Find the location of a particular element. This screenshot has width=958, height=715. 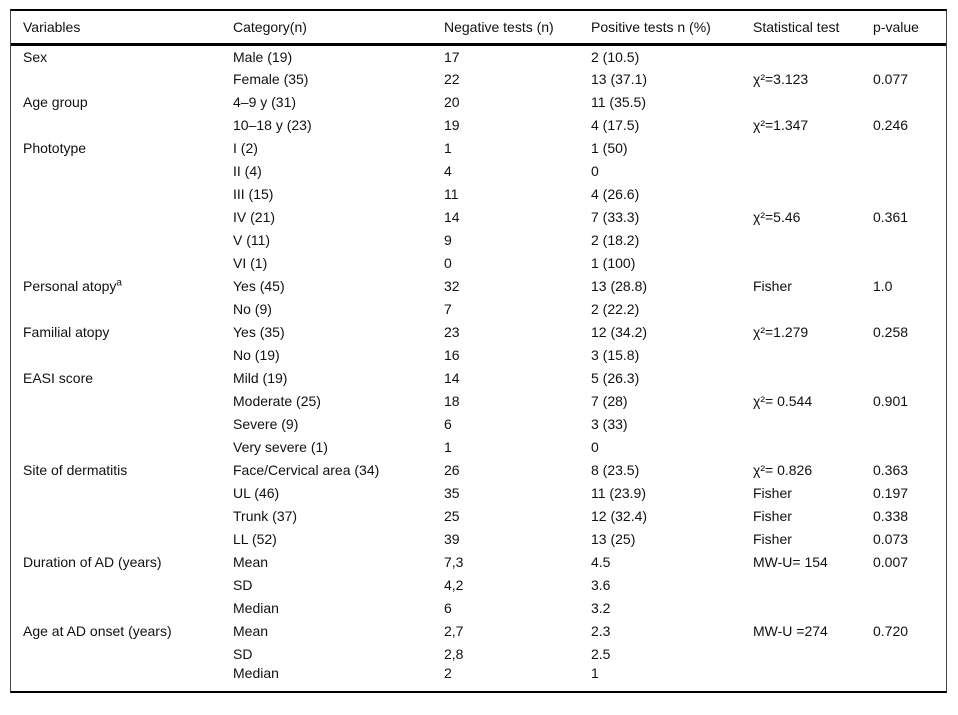

table-row: IV (21) 14 7 (33.3) χ²=5.46 0.361 is located at coordinates (478, 216).